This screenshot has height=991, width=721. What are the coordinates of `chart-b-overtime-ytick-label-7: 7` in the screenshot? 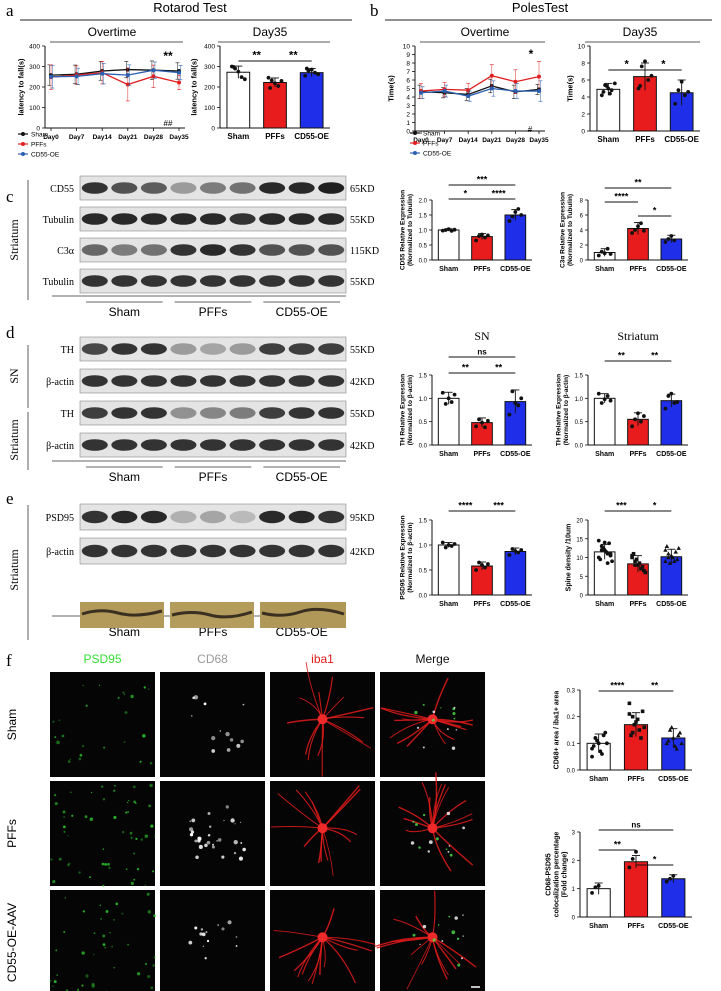 It's located at (408, 72).